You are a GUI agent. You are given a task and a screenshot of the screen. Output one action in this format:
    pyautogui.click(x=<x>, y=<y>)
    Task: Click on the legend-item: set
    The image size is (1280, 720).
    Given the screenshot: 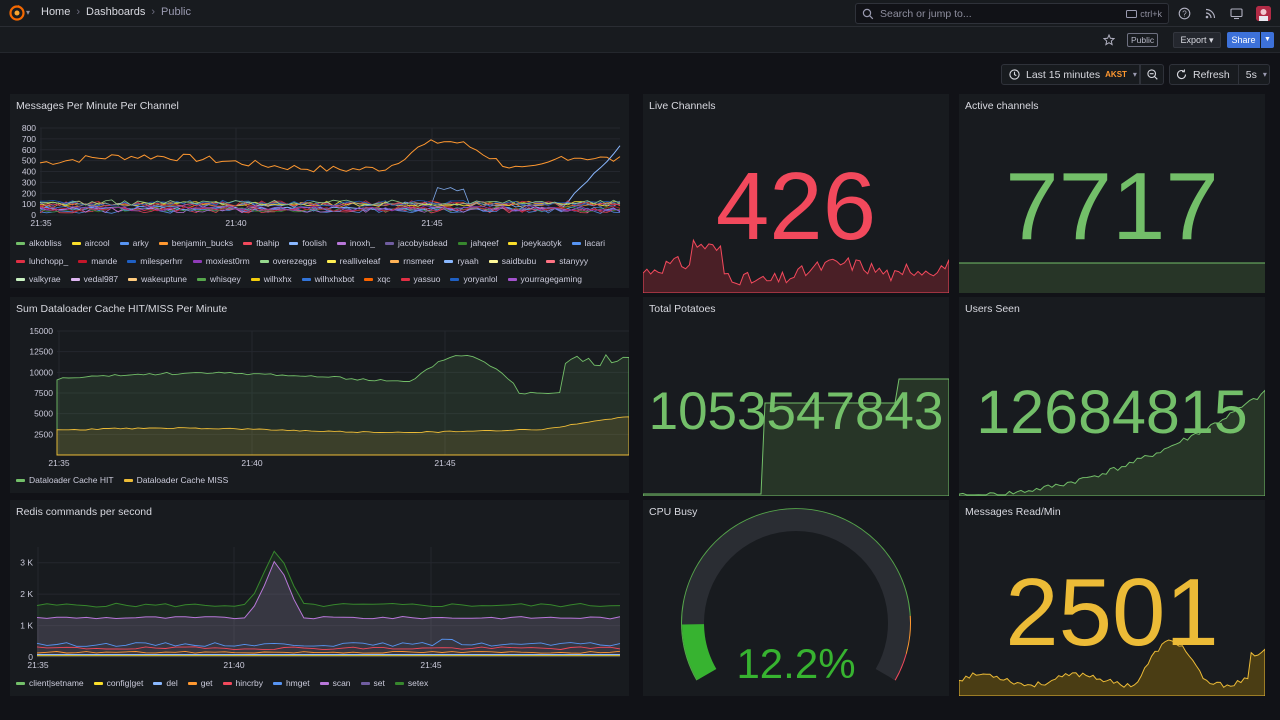 What is the action you would take?
    pyautogui.click(x=372, y=683)
    